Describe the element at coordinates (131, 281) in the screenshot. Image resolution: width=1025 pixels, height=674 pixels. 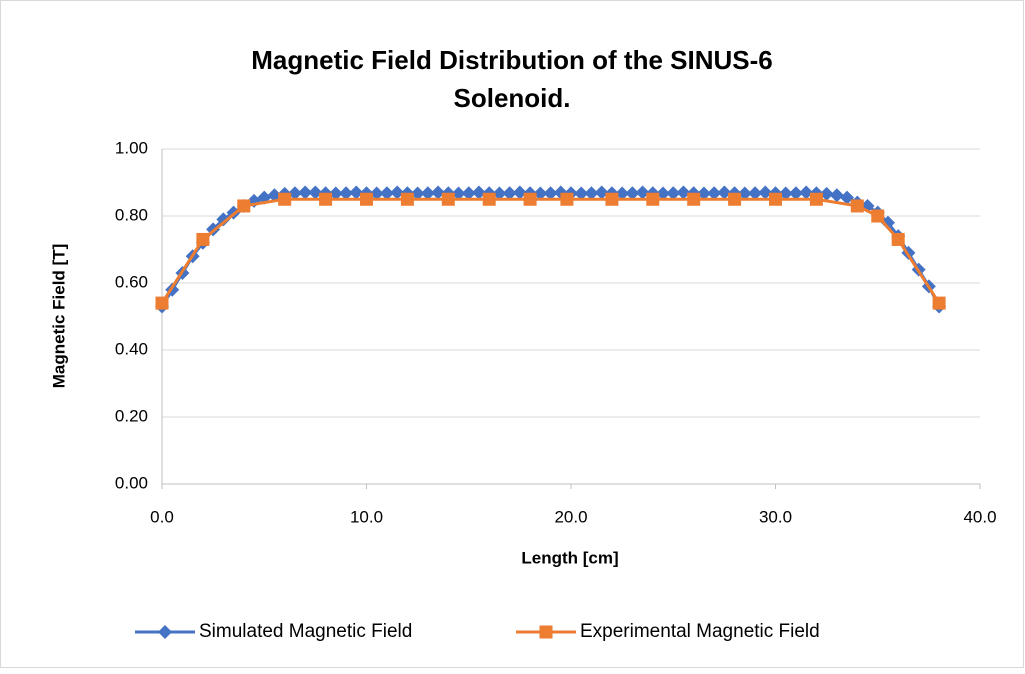
I see `y-tick-label: 0.60` at that location.